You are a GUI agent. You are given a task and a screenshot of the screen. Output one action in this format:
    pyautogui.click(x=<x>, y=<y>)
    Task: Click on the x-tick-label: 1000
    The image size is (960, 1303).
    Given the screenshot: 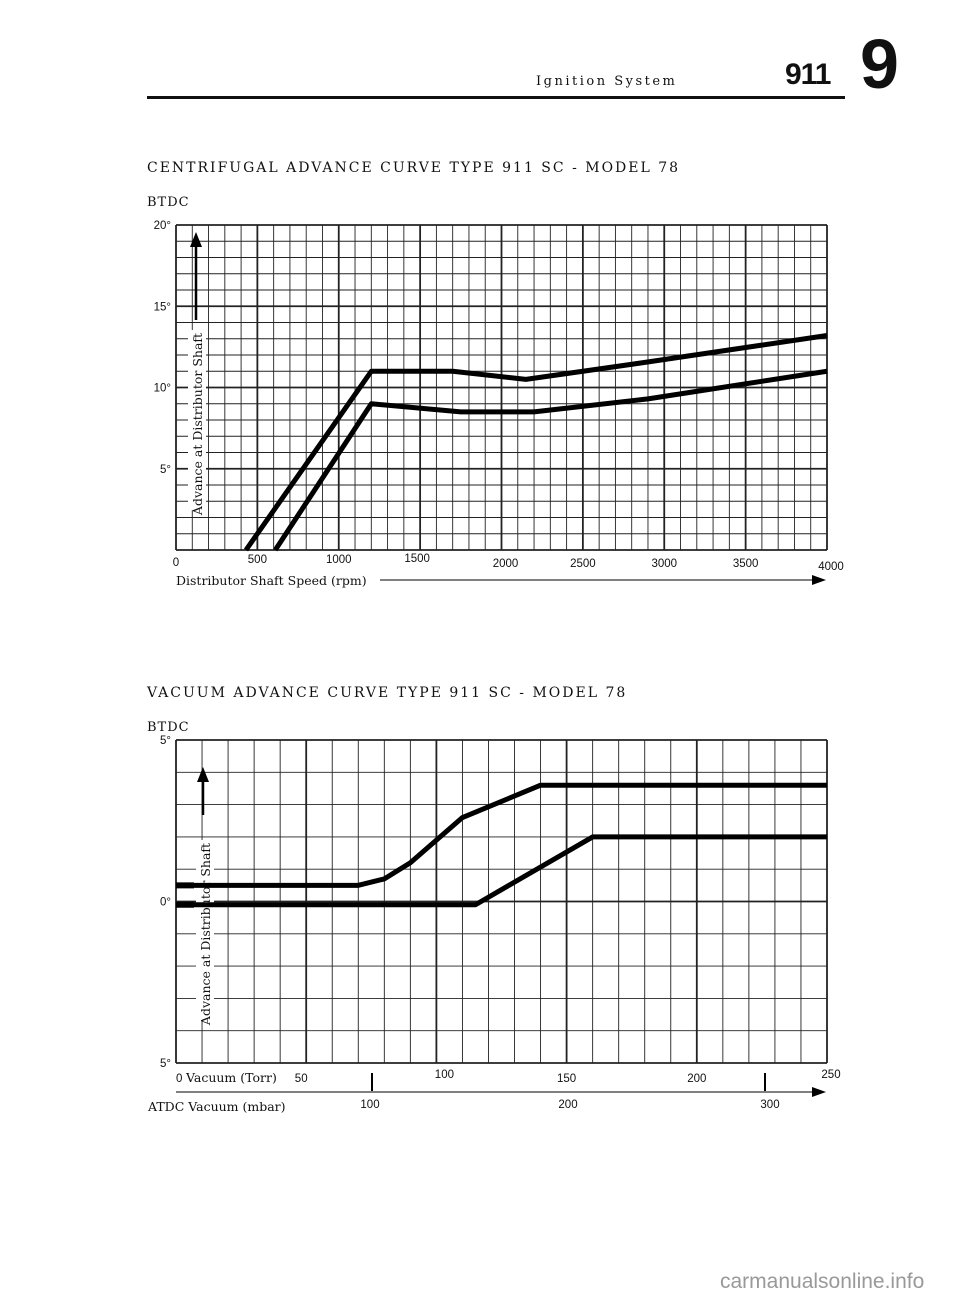 What is the action you would take?
    pyautogui.click(x=339, y=560)
    